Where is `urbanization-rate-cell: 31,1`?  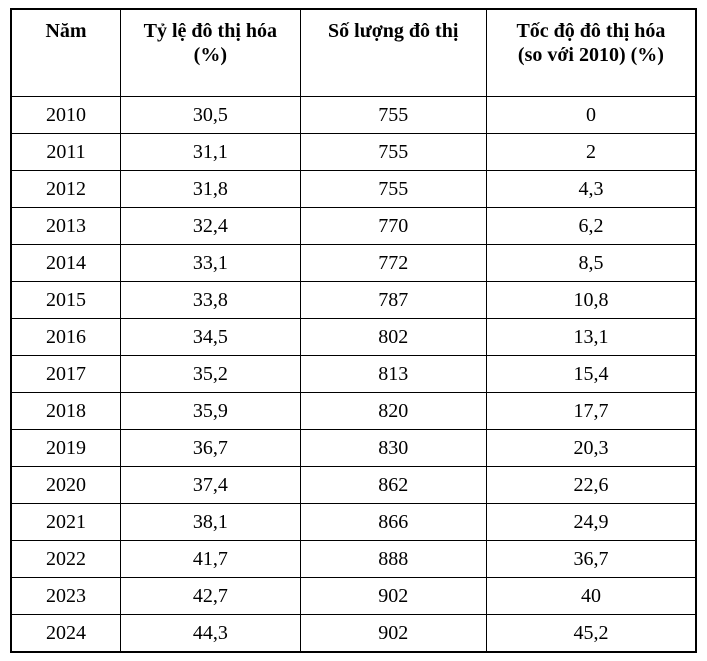
urbanization-rate-cell: 31,1 is located at coordinates (210, 152).